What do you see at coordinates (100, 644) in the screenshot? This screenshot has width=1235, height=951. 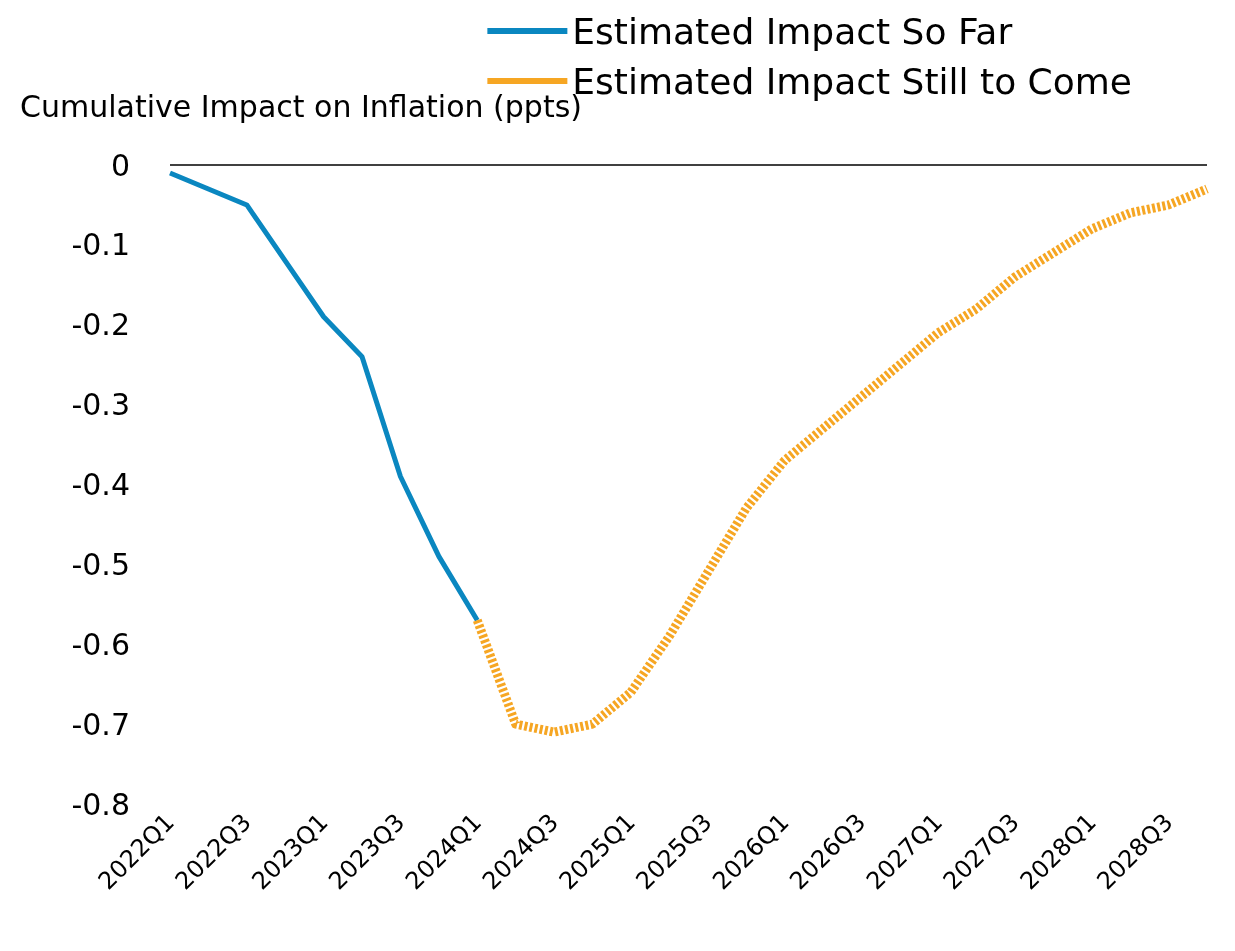 I see `y-tick-label: -0.6` at bounding box center [100, 644].